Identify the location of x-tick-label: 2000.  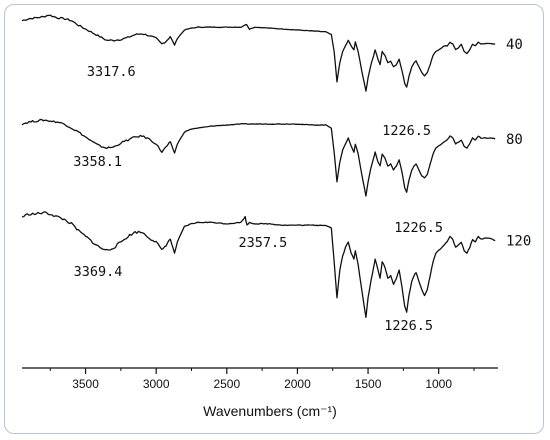
(297, 384).